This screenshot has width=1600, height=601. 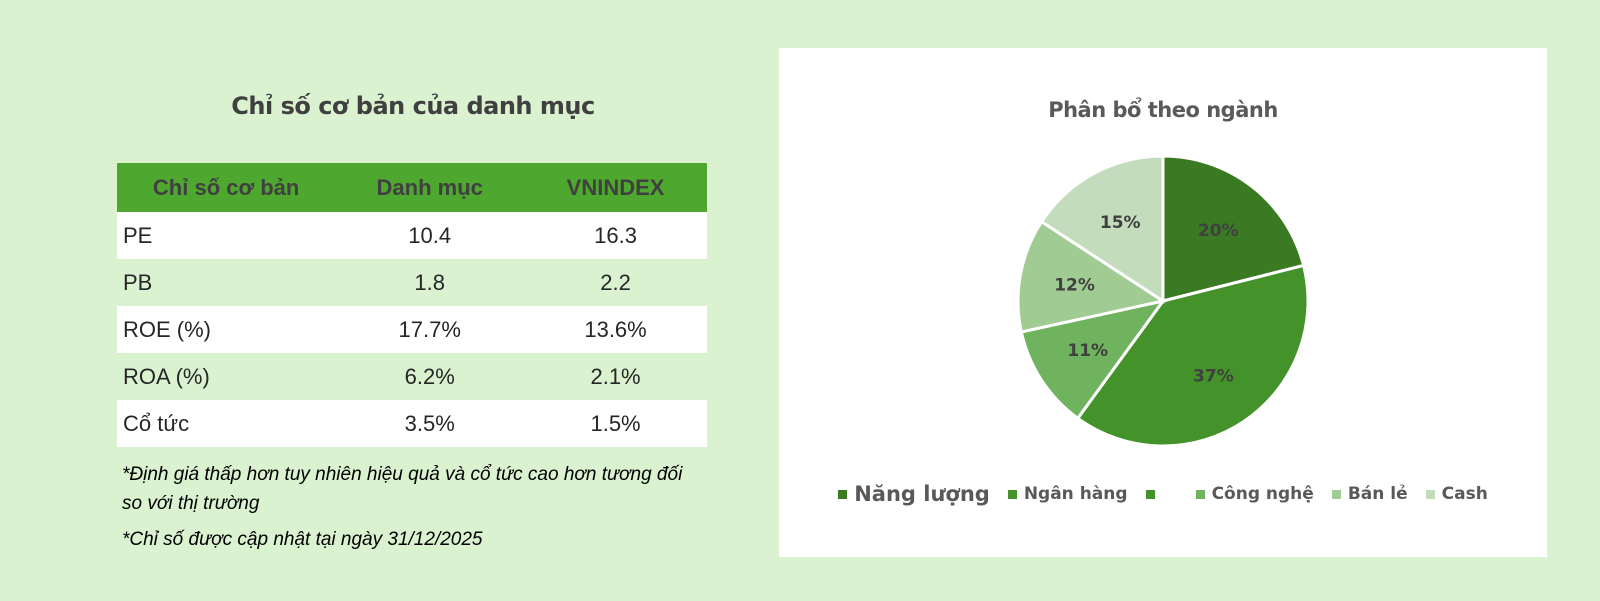 I want to click on slice-label: 11%, so click(x=1087, y=351).